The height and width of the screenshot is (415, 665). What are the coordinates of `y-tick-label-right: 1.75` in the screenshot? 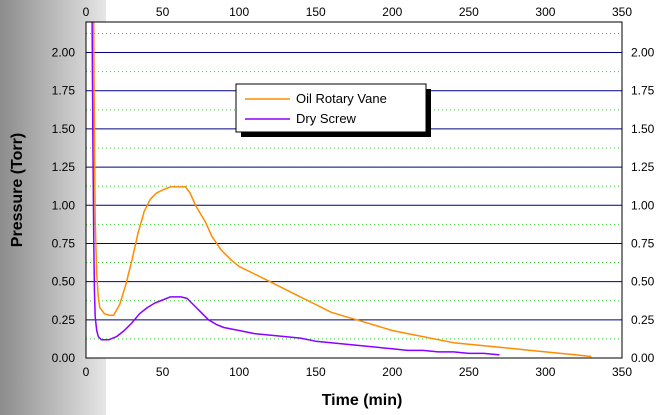 It's located at (643, 91).